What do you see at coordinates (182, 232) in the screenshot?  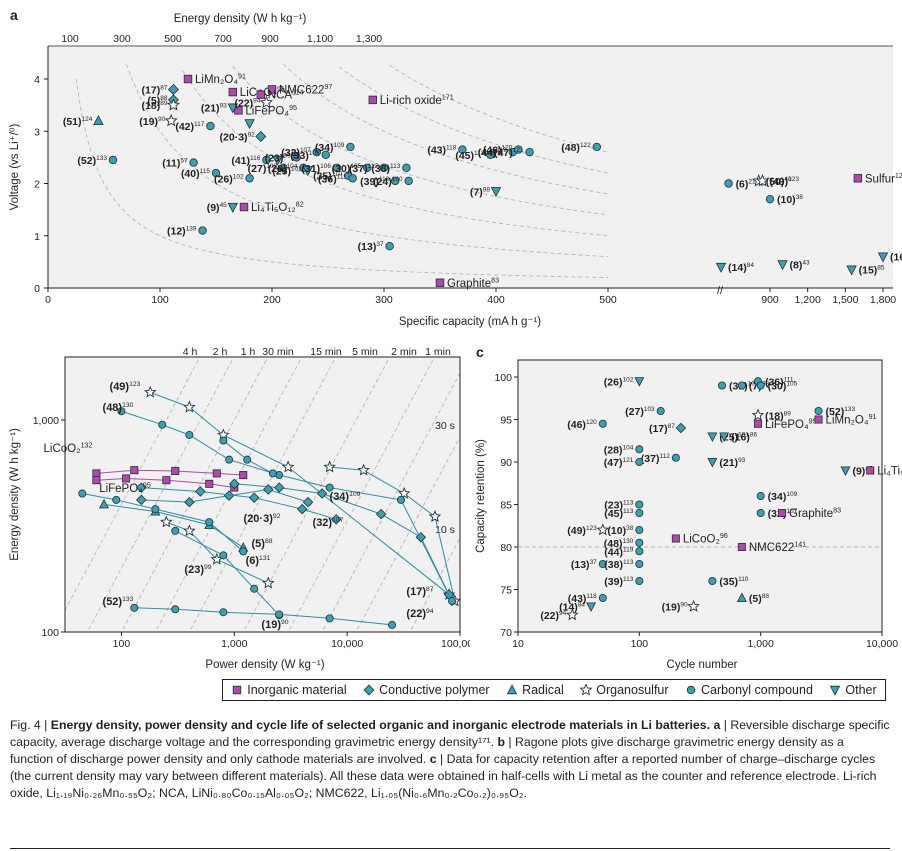 I see `point-label-a: (12)139` at bounding box center [182, 232].